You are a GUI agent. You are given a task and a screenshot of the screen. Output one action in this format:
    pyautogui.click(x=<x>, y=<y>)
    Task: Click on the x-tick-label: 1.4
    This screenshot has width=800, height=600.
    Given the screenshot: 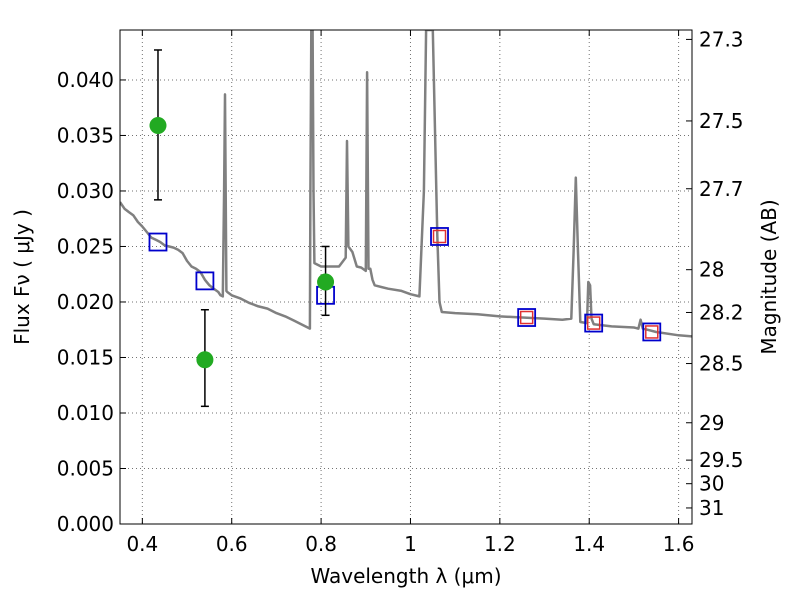 What is the action you would take?
    pyautogui.click(x=589, y=544)
    